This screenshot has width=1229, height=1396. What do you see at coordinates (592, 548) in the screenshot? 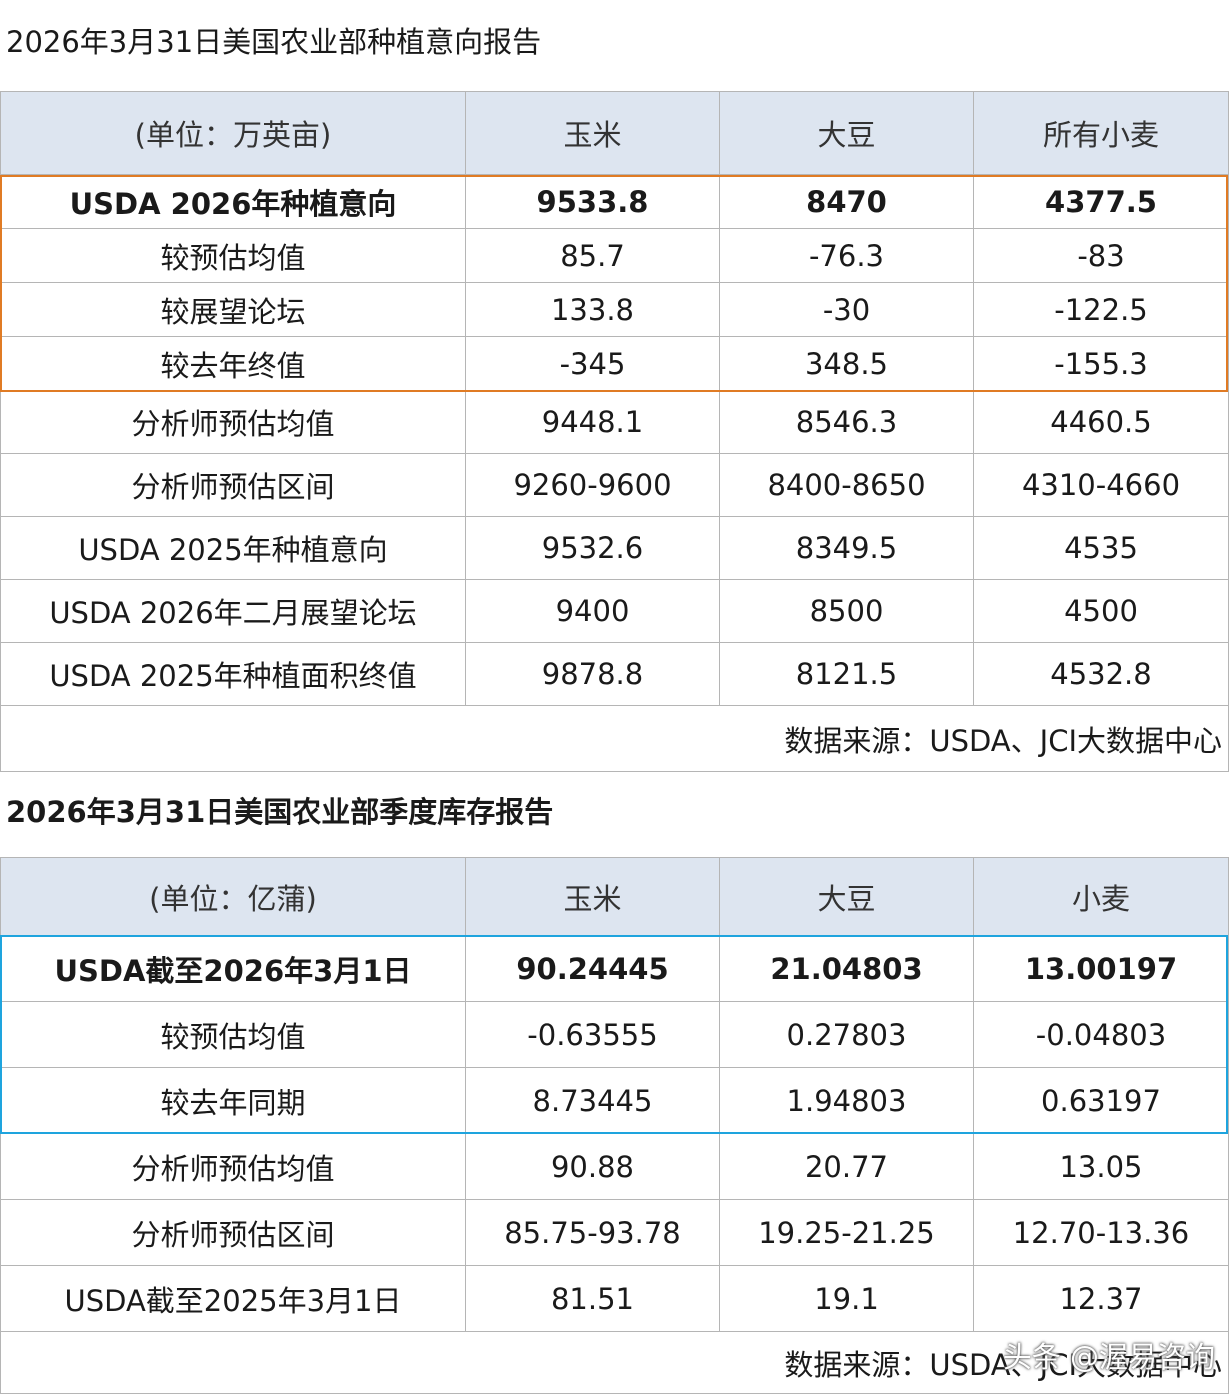
I see `corn-value: 9532.6` at bounding box center [592, 548].